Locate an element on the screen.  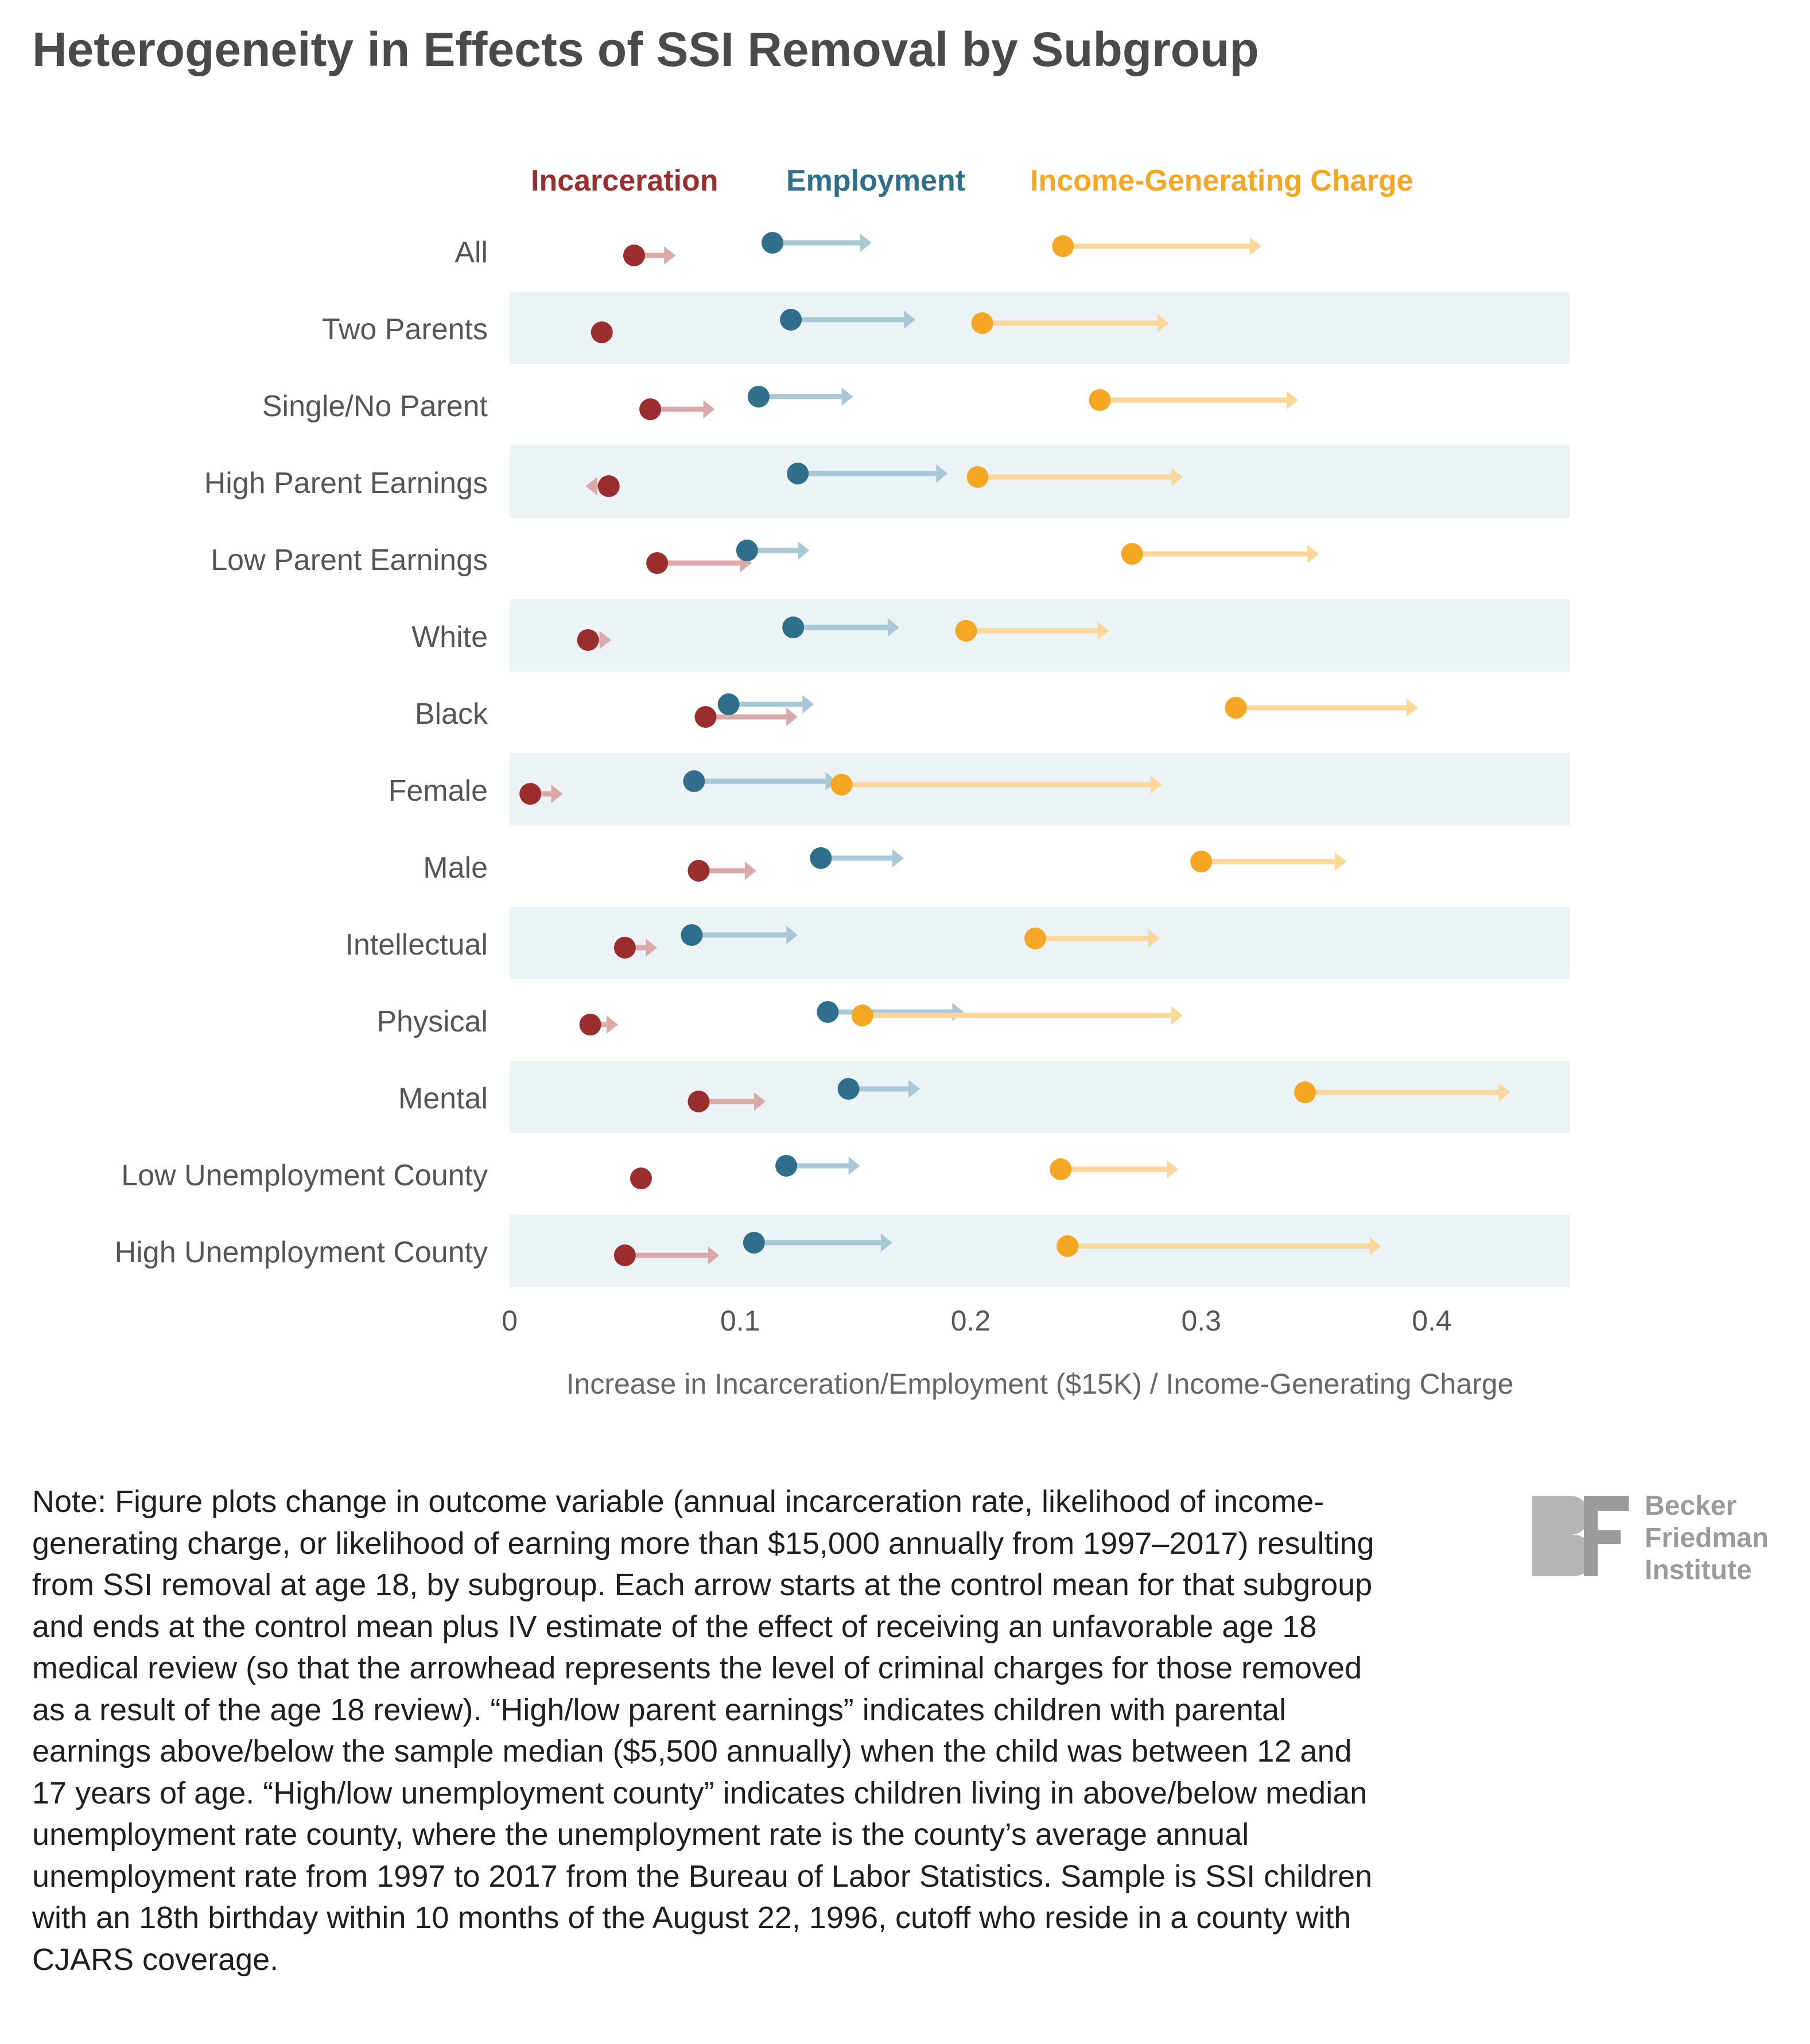
row-label-low-unemployment-county: Low Unemployment County is located at coordinates (304, 1175).